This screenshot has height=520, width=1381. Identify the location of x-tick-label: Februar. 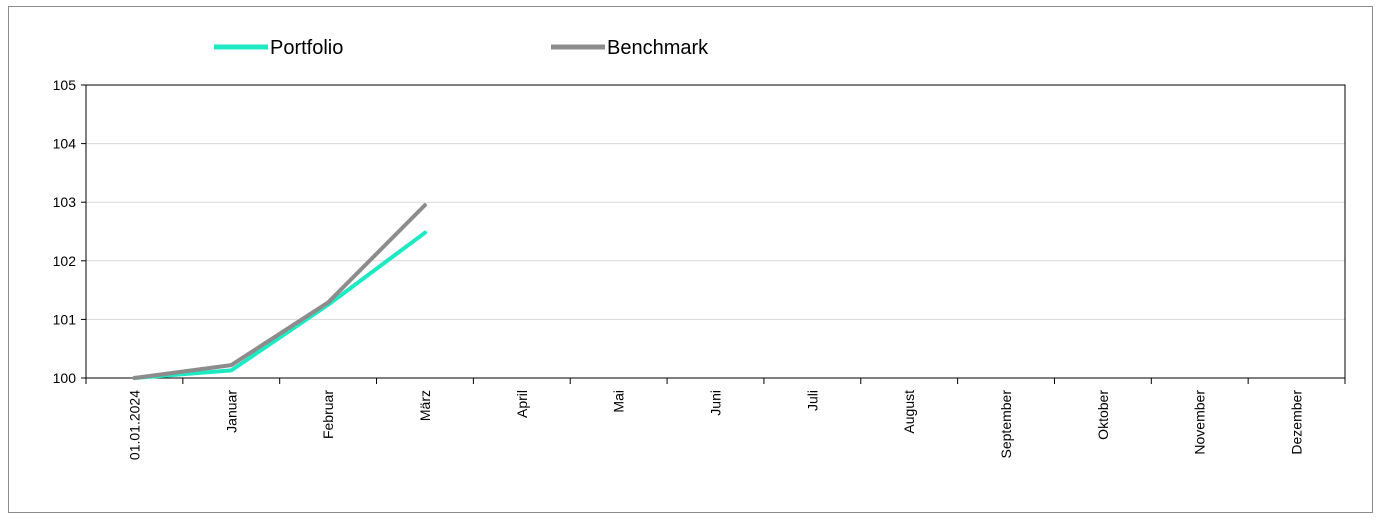
(328, 414).